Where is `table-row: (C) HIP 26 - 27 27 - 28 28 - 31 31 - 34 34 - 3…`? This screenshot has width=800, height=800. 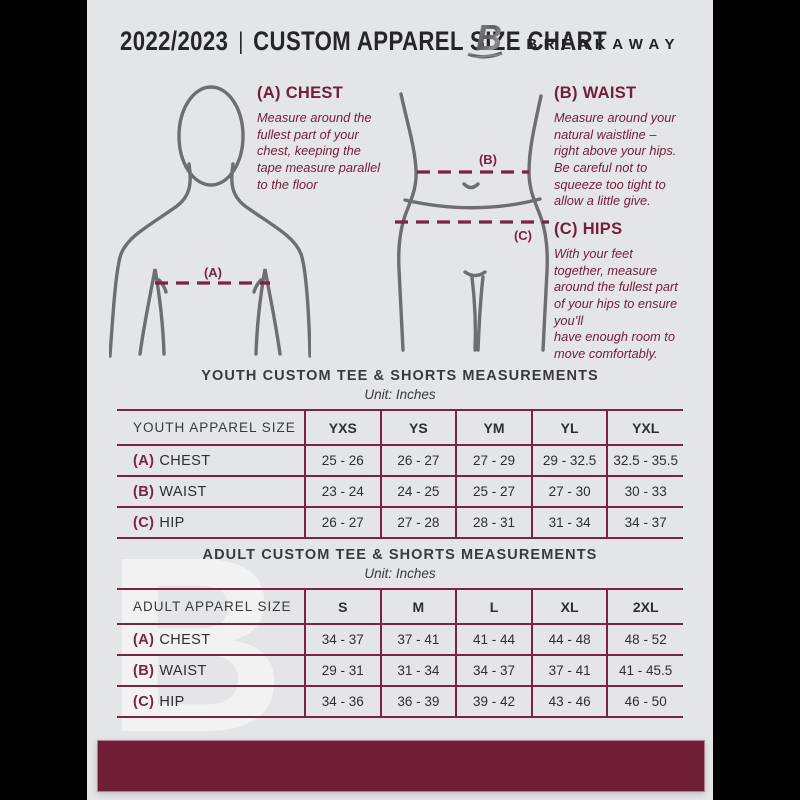 table-row: (C) HIP 26 - 27 27 - 28 28 - 31 31 - 34 34 - 3… is located at coordinates (400, 522).